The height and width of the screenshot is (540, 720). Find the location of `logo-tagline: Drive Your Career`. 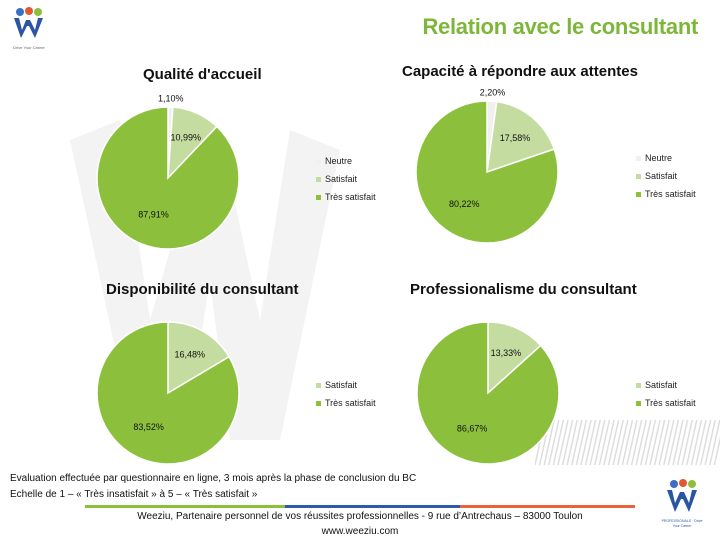

logo-tagline: Drive Your Career is located at coordinates (29, 47).